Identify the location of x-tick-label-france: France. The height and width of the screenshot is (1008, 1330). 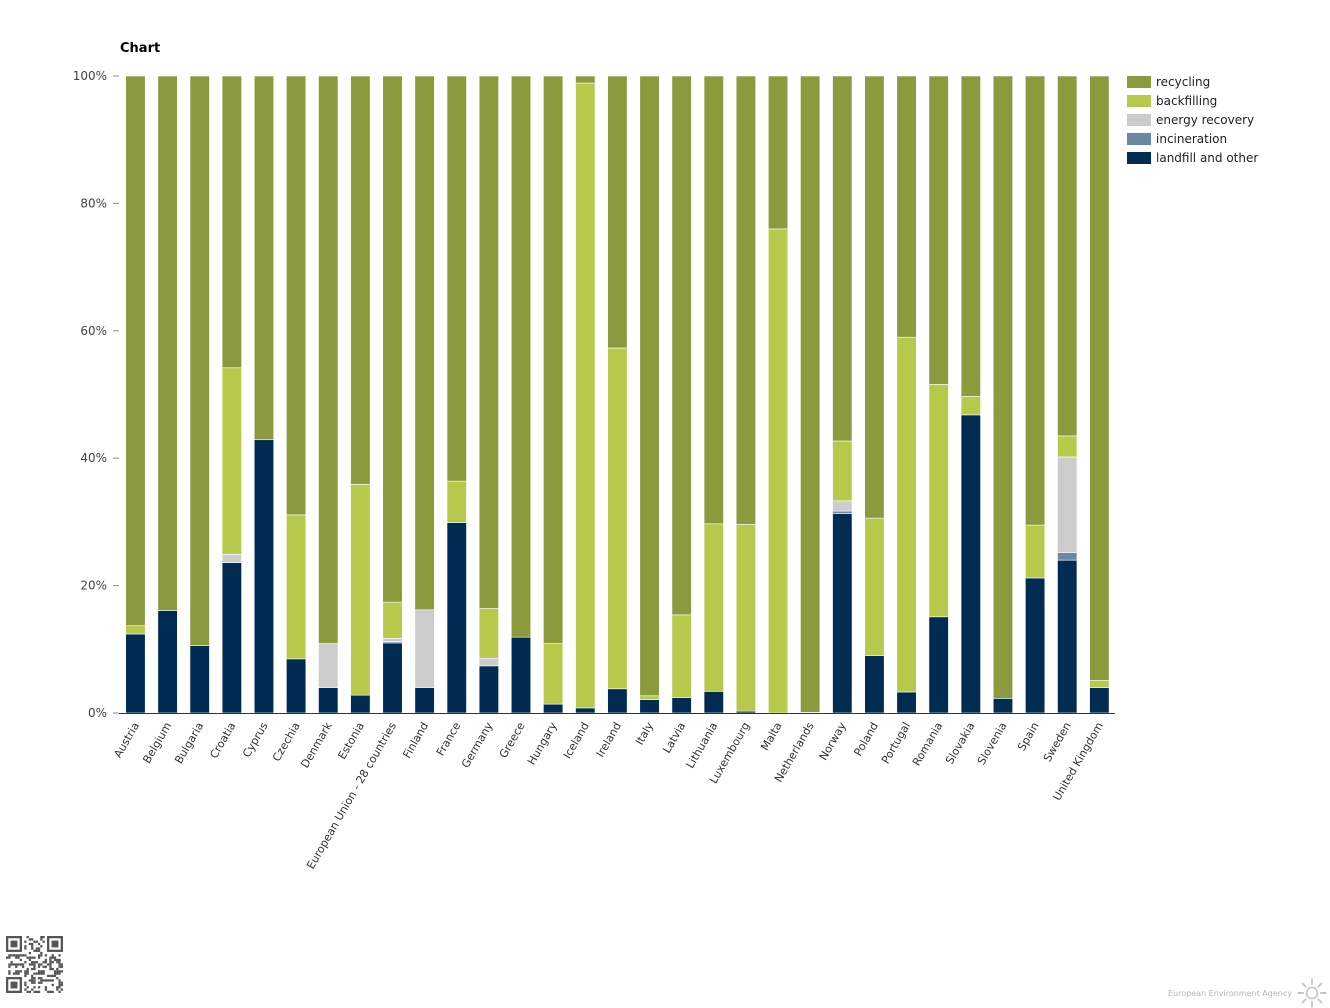
(449, 739).